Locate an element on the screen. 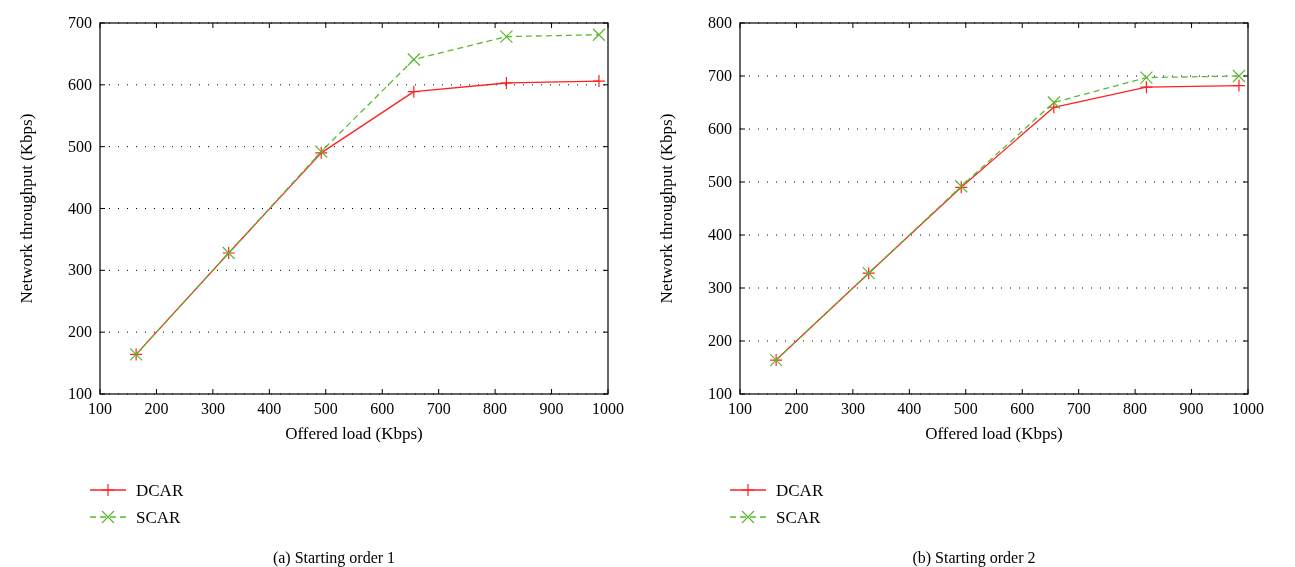 The image size is (1295, 567). text: (a) Starting order 1 is located at coordinates (334, 558).